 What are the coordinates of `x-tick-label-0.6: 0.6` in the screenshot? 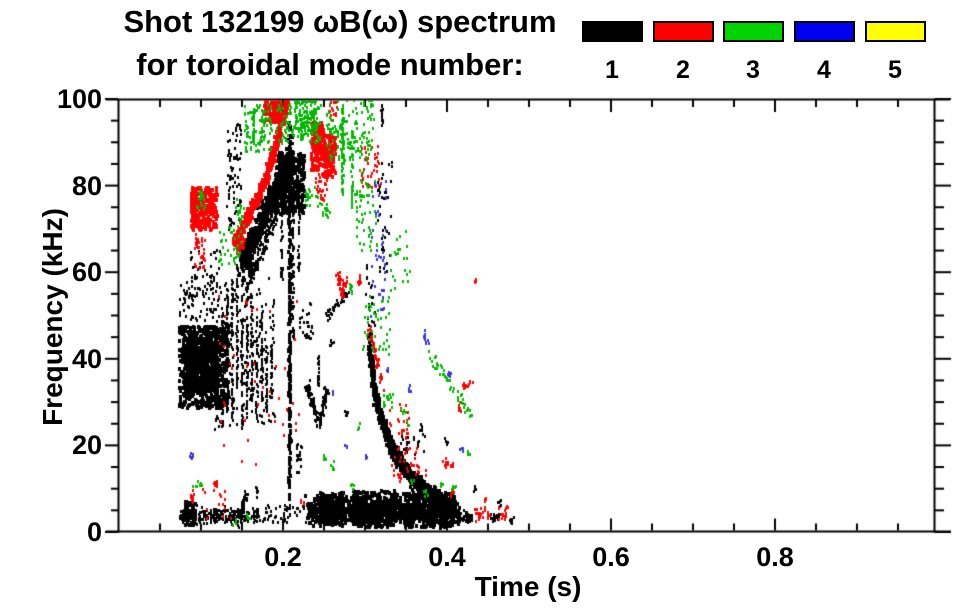 It's located at (611, 557).